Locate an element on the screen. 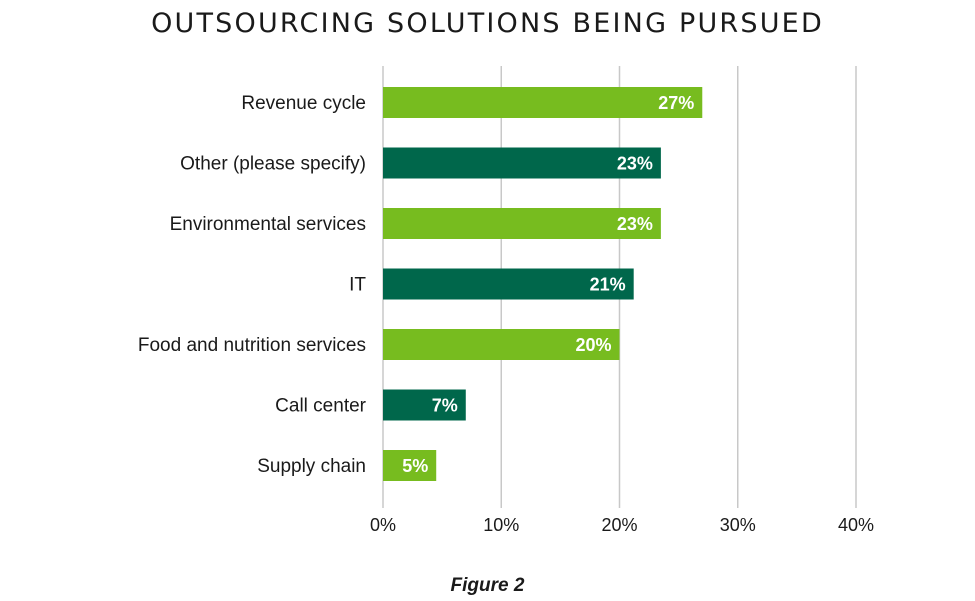  category-label: Revenue cycle is located at coordinates (303, 103).